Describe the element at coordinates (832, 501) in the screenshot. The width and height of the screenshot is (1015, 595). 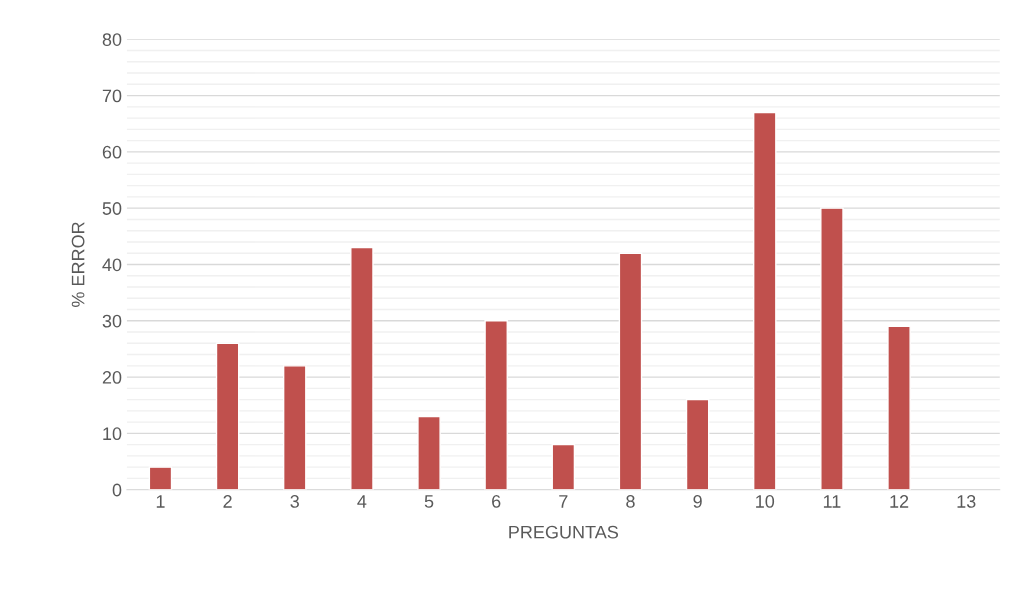
I see `x-tick-label: 11` at that location.